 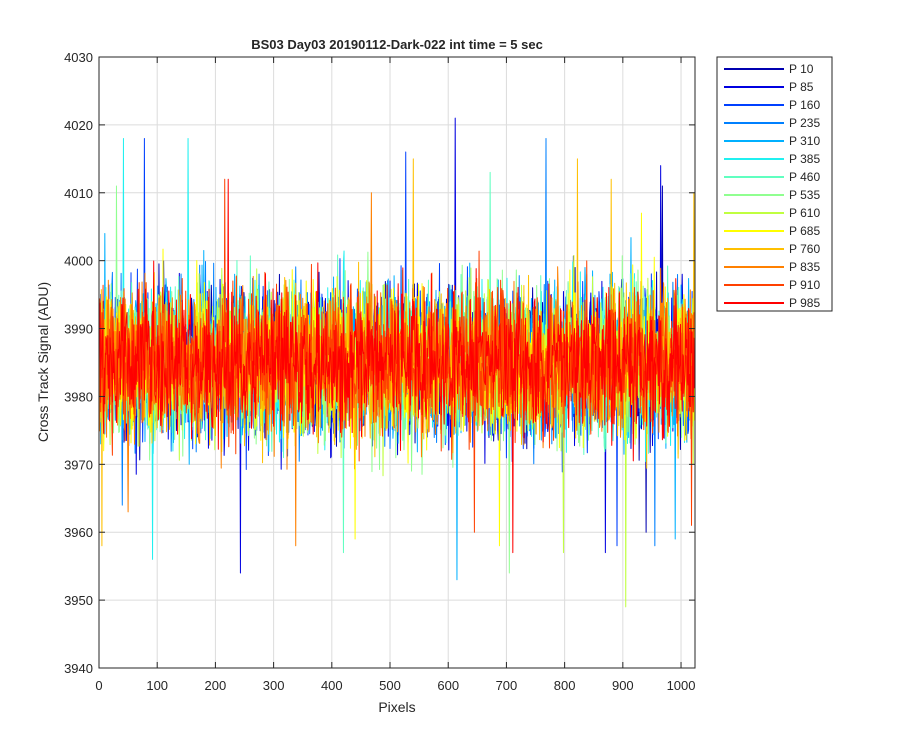 What do you see at coordinates (98, 685) in the screenshot?
I see `x-tick-label: 0` at bounding box center [98, 685].